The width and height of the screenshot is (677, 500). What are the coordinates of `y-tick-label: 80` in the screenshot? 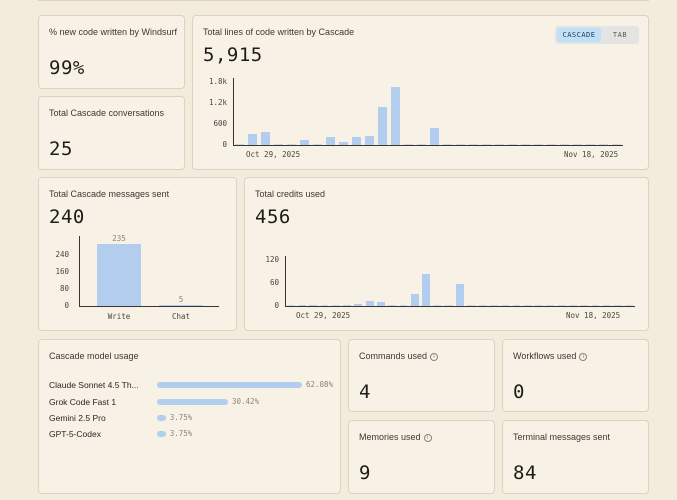 It's located at (64, 288).